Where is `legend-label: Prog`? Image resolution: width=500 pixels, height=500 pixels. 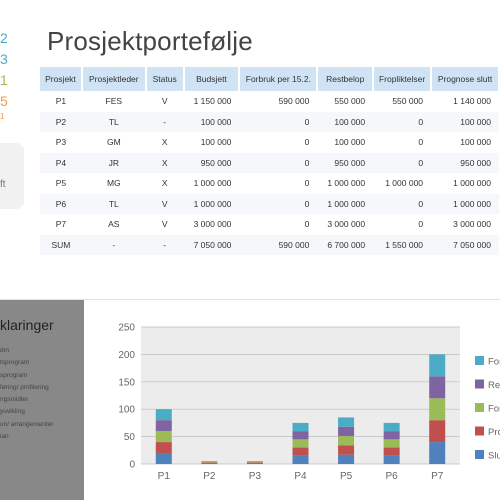 legend-label: Prog is located at coordinates (494, 432).